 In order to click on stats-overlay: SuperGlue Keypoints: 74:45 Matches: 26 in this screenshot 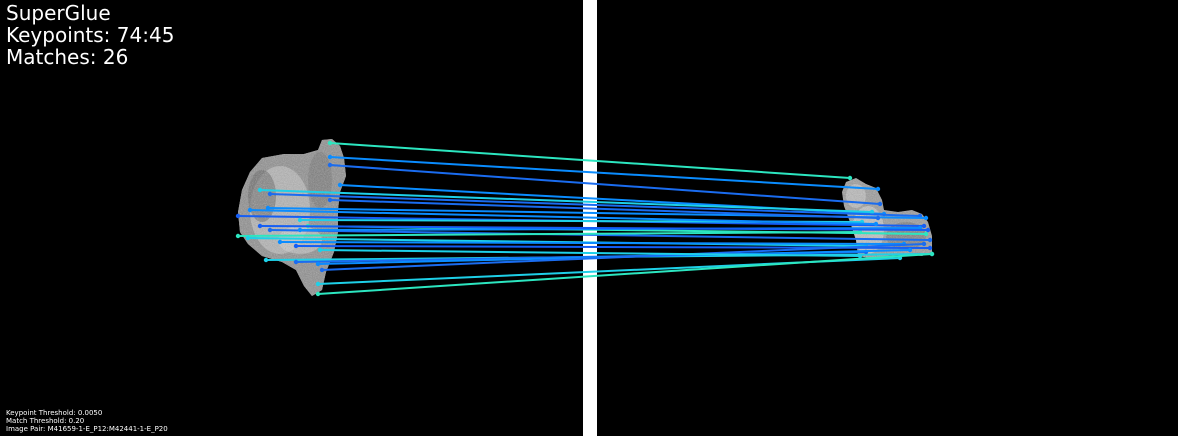, I will do `click(90, 35)`.